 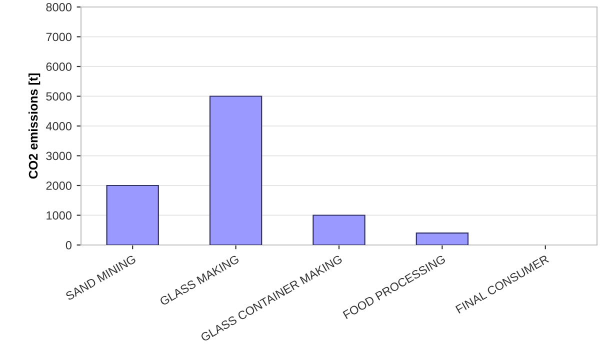 I want to click on y-tick-label: 5000, so click(x=59, y=96).